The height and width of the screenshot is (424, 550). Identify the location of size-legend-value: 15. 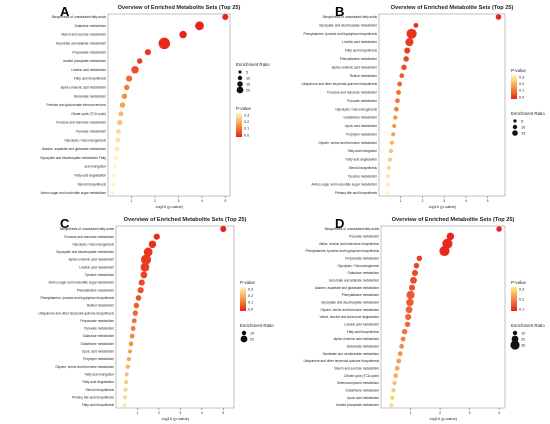
(523, 133).